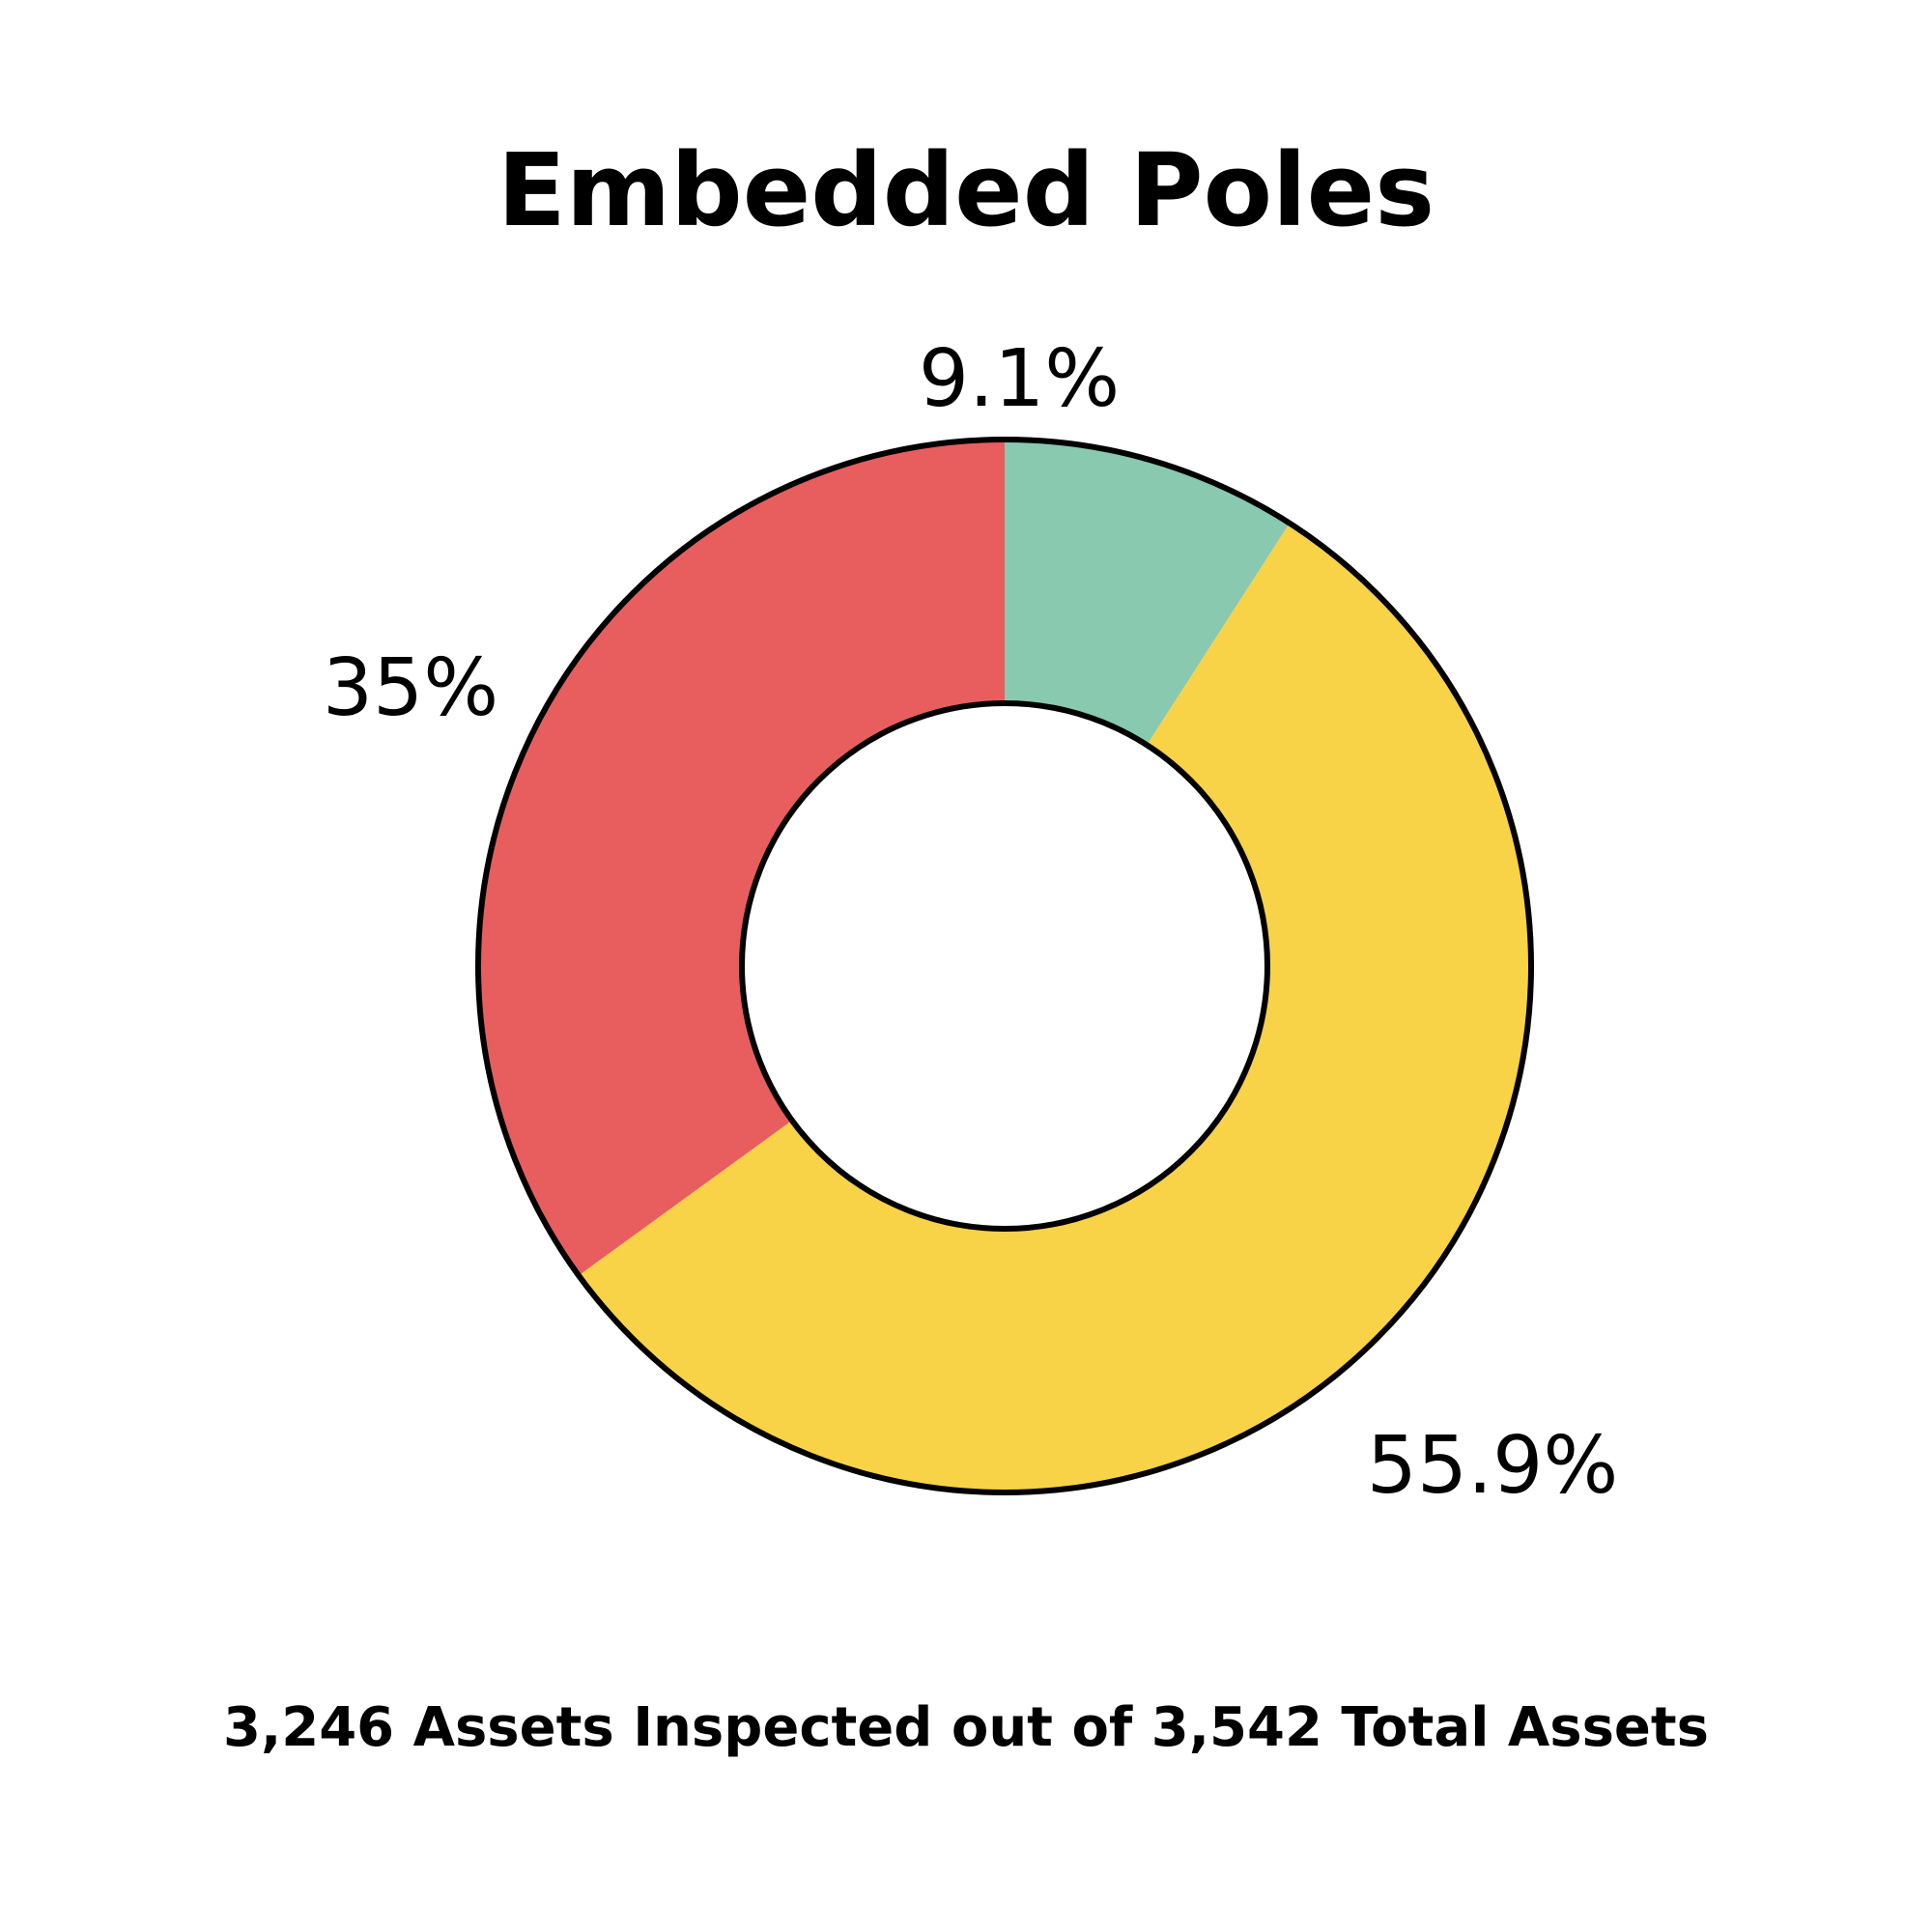 The width and height of the screenshot is (1932, 1932). I want to click on chart-title: Embedded Poles, so click(966, 190).